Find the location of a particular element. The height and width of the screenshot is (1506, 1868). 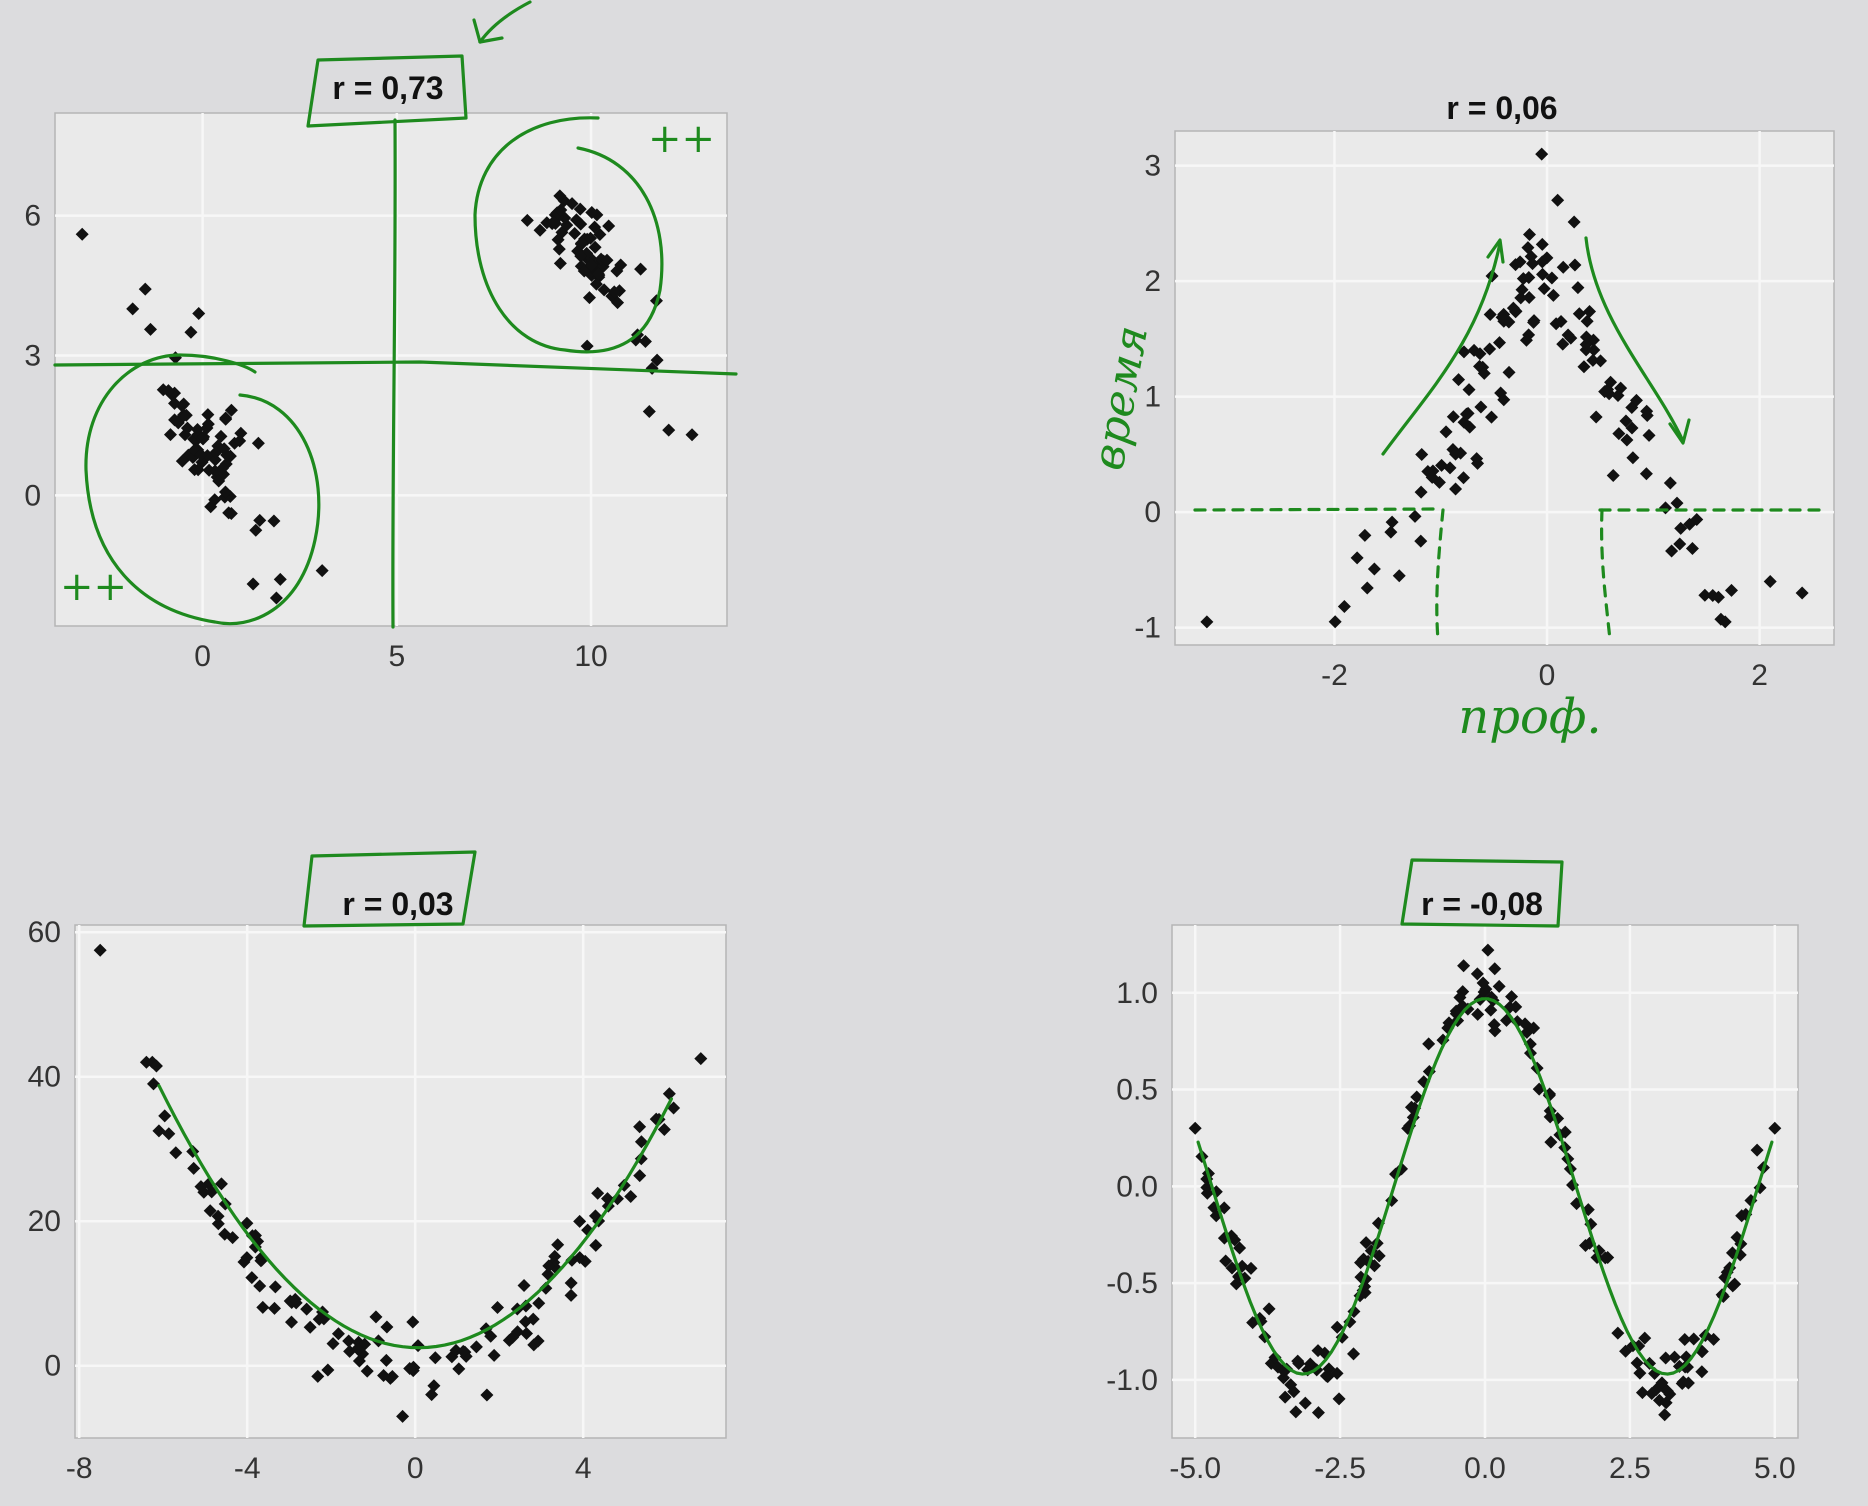

y-tick-labels: -1 0 1 2 3 is located at coordinates (1147, 397).